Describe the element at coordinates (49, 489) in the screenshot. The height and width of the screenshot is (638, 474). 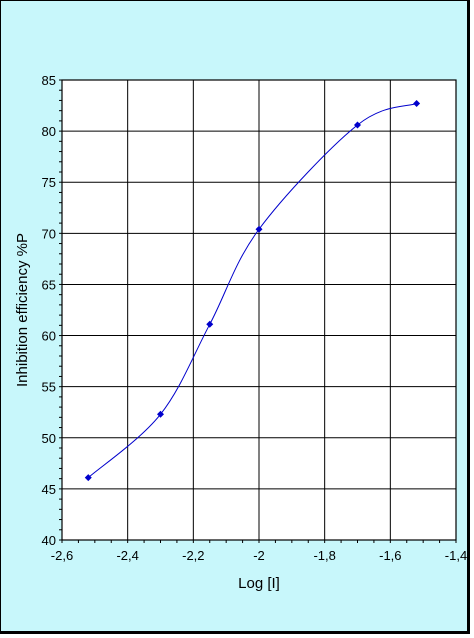
I see `y-tick-label: 45` at that location.